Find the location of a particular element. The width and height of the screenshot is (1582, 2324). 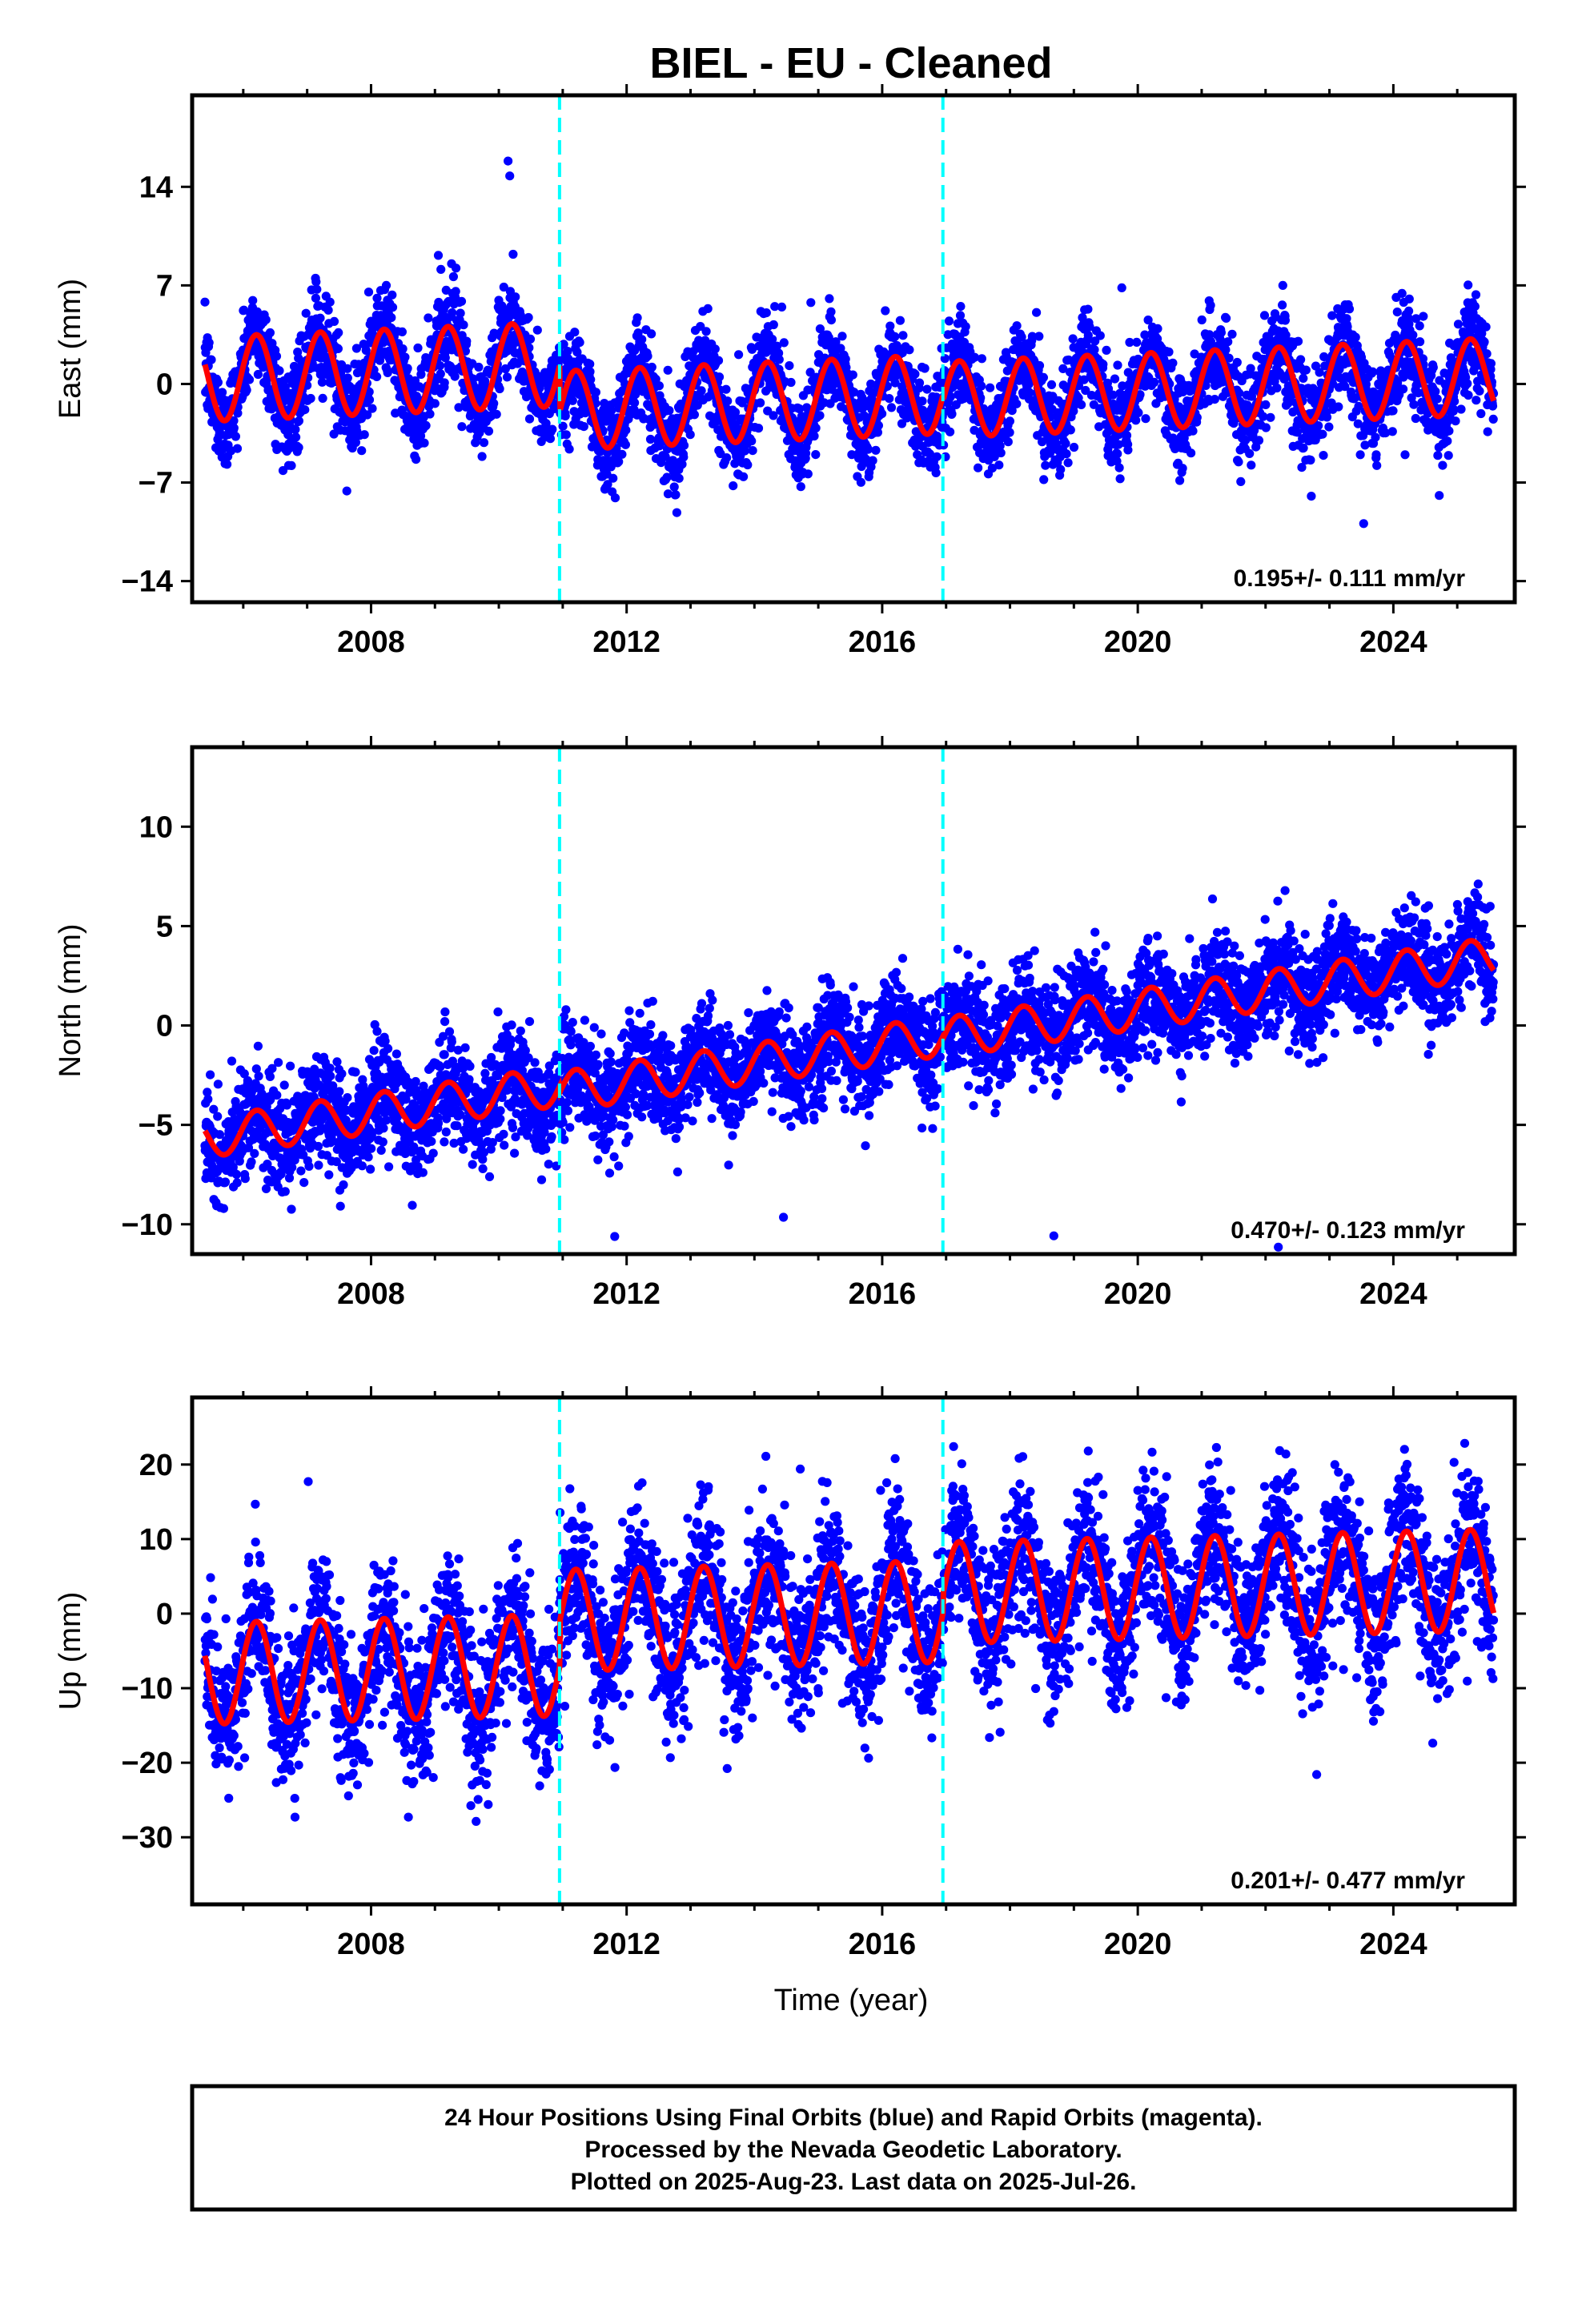

x-tick-label: 2024 is located at coordinates (1393, 642).